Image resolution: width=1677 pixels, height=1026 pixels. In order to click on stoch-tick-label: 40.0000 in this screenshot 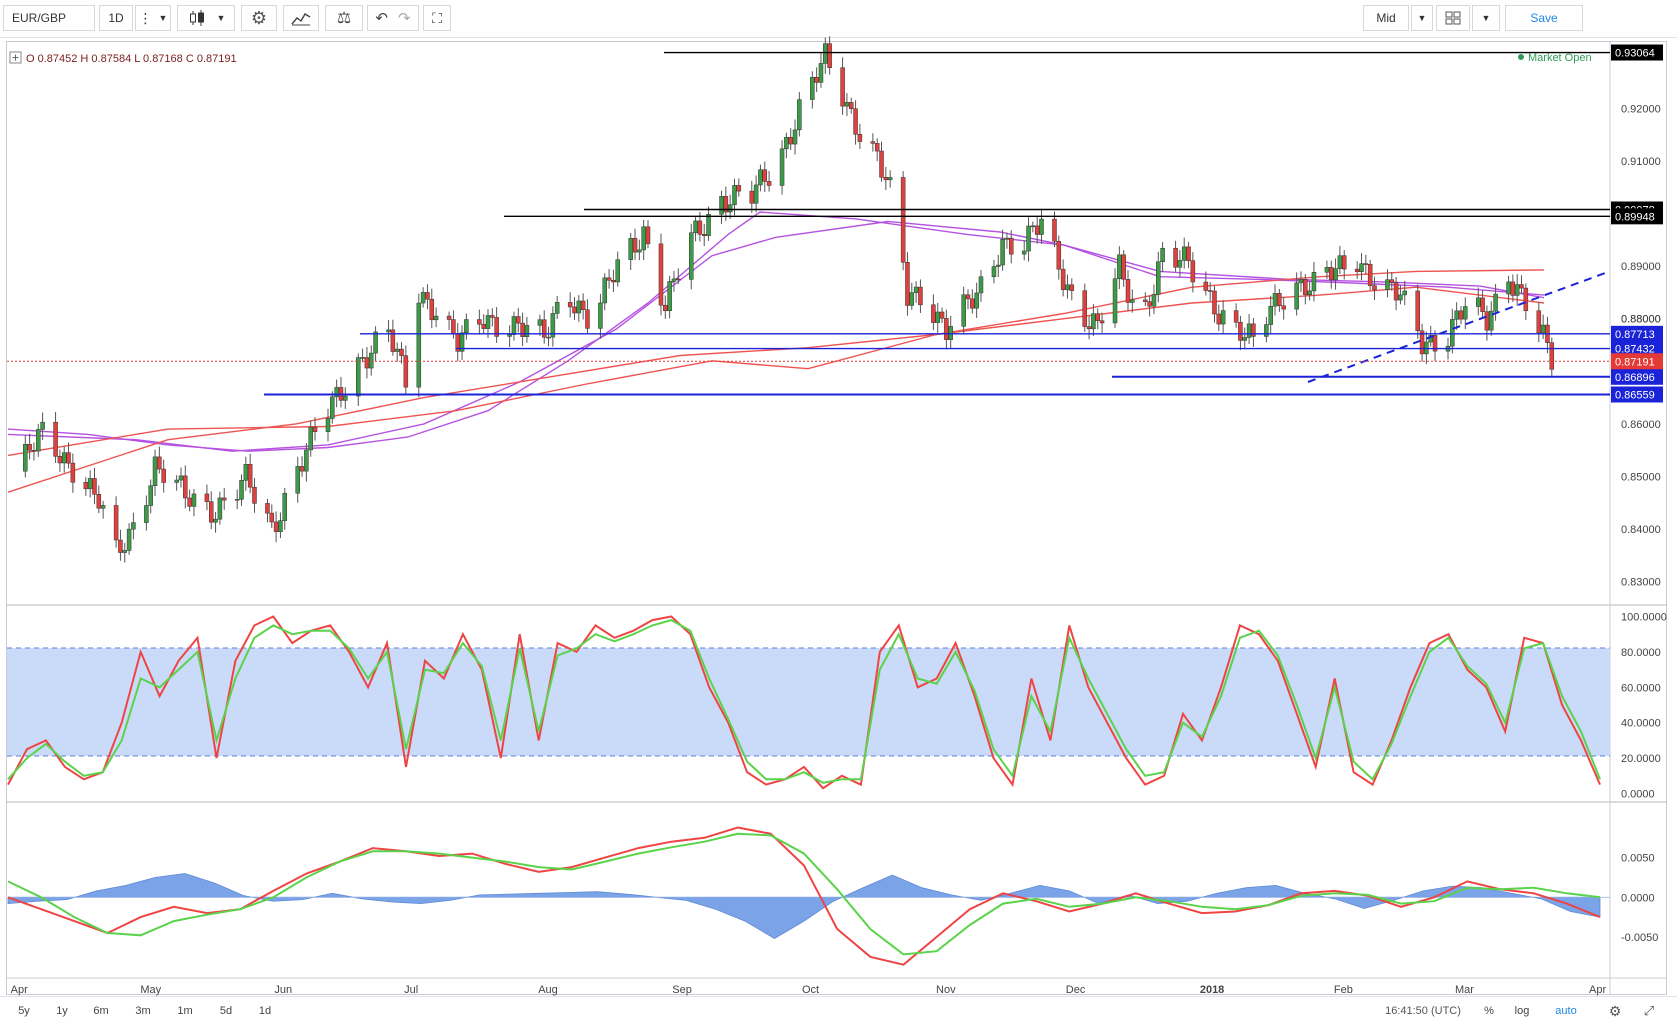, I will do `click(1641, 724)`.